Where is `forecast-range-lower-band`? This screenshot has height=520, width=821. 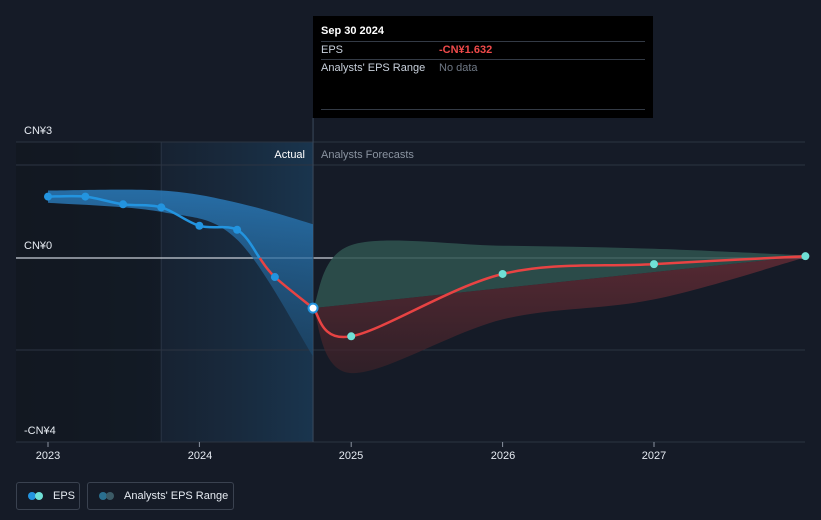 forecast-range-lower-band is located at coordinates (559, 315).